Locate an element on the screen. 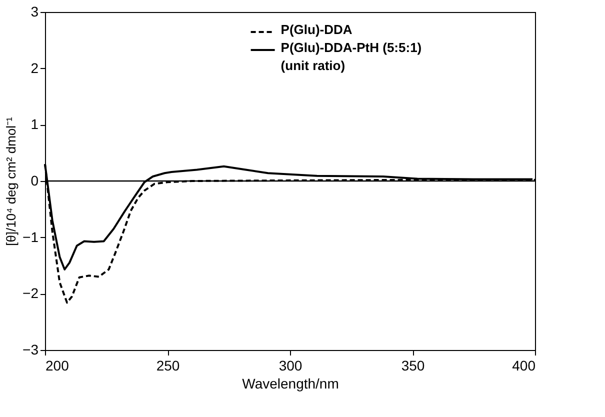 This screenshot has height=417, width=605. legend-label: P(Glu)-DDA is located at coordinates (316, 29).